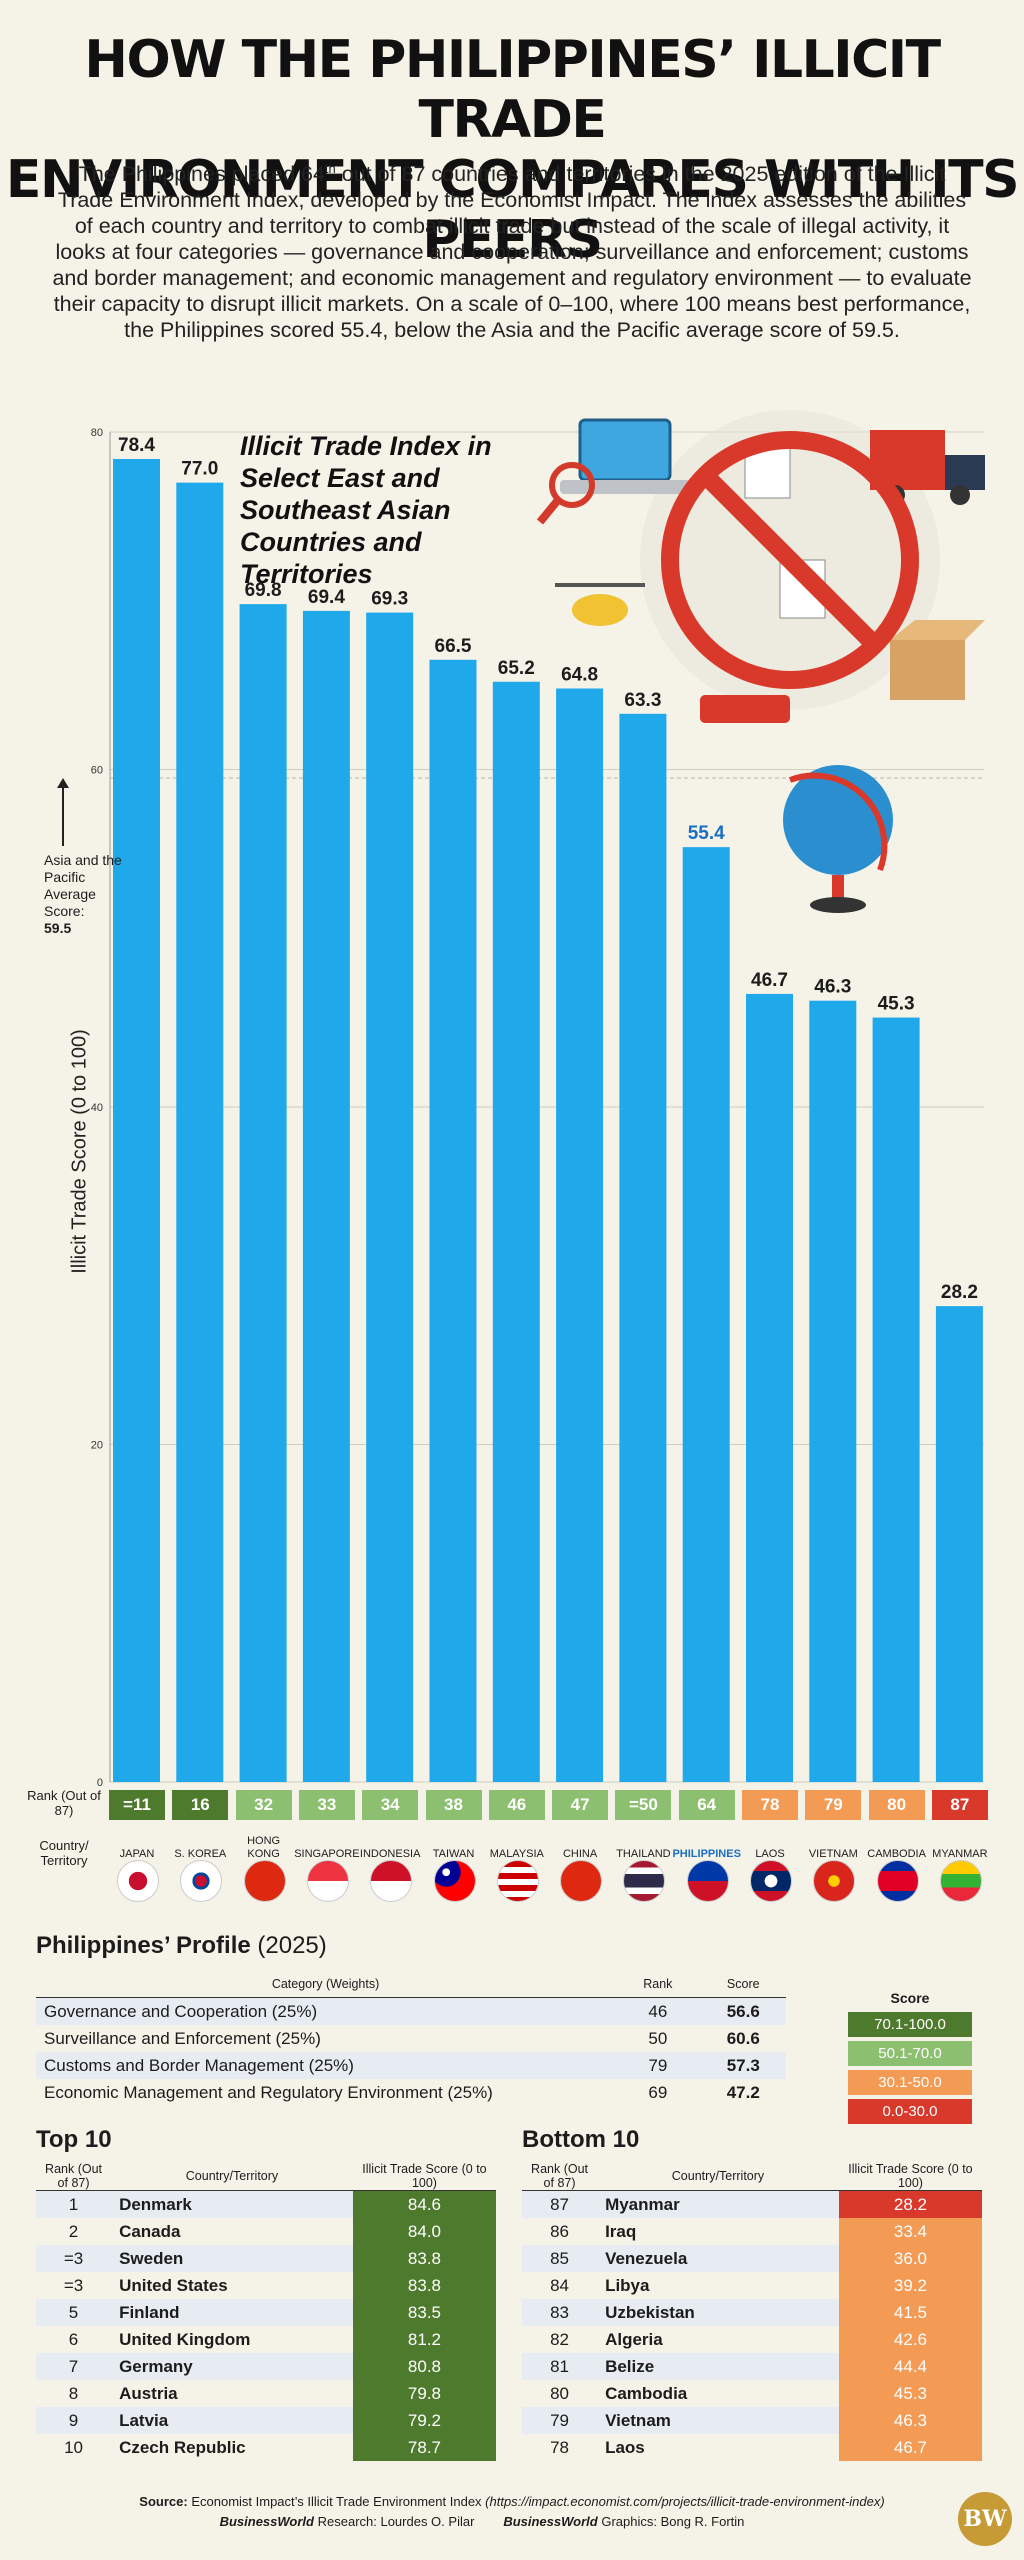  I want to click on top10-score: 83.8, so click(424, 2285).